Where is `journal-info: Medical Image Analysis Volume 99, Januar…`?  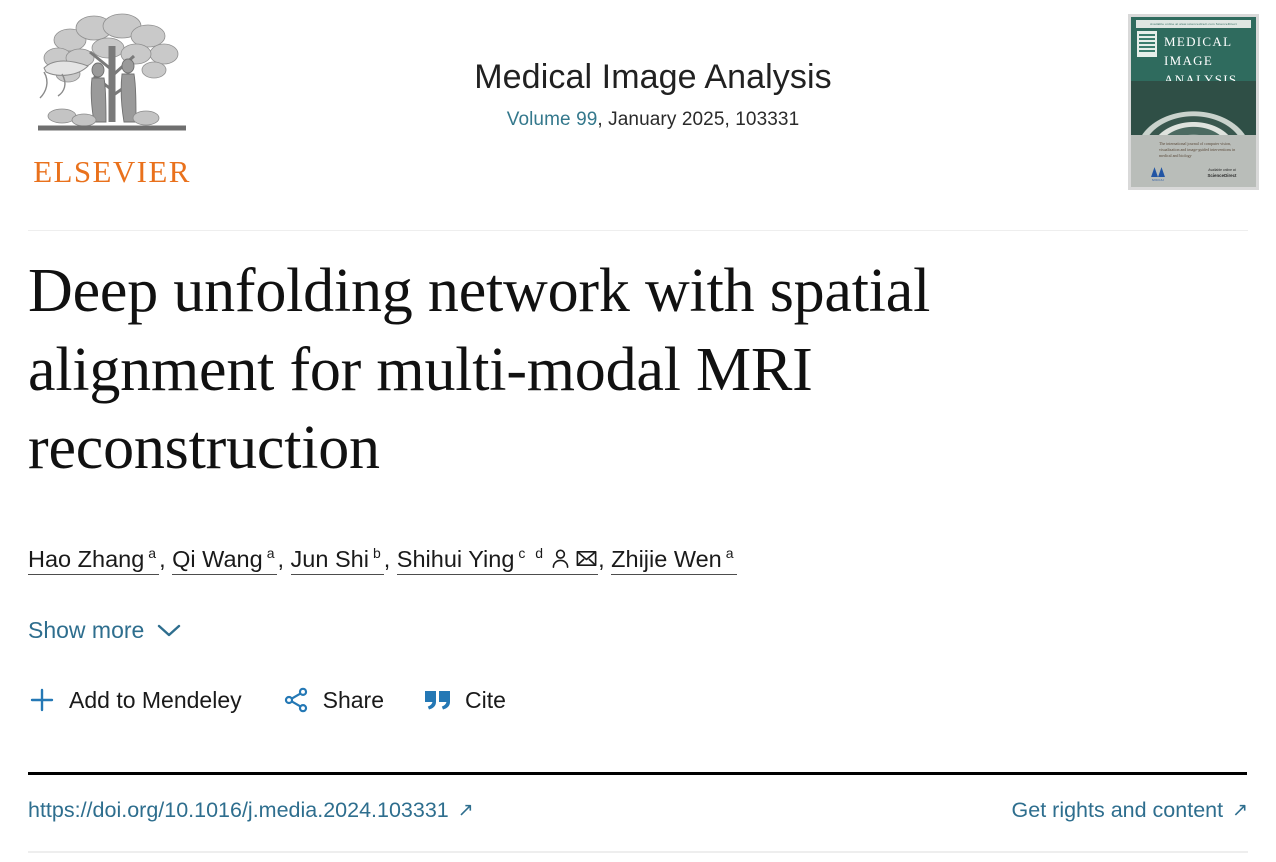 journal-info: Medical Image Analysis Volume 99, Januar… is located at coordinates (638, 94).